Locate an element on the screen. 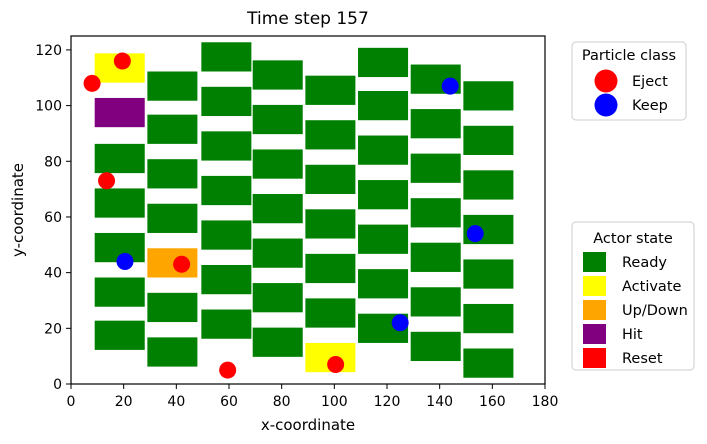  x-tick-label: 120 is located at coordinates (387, 402).